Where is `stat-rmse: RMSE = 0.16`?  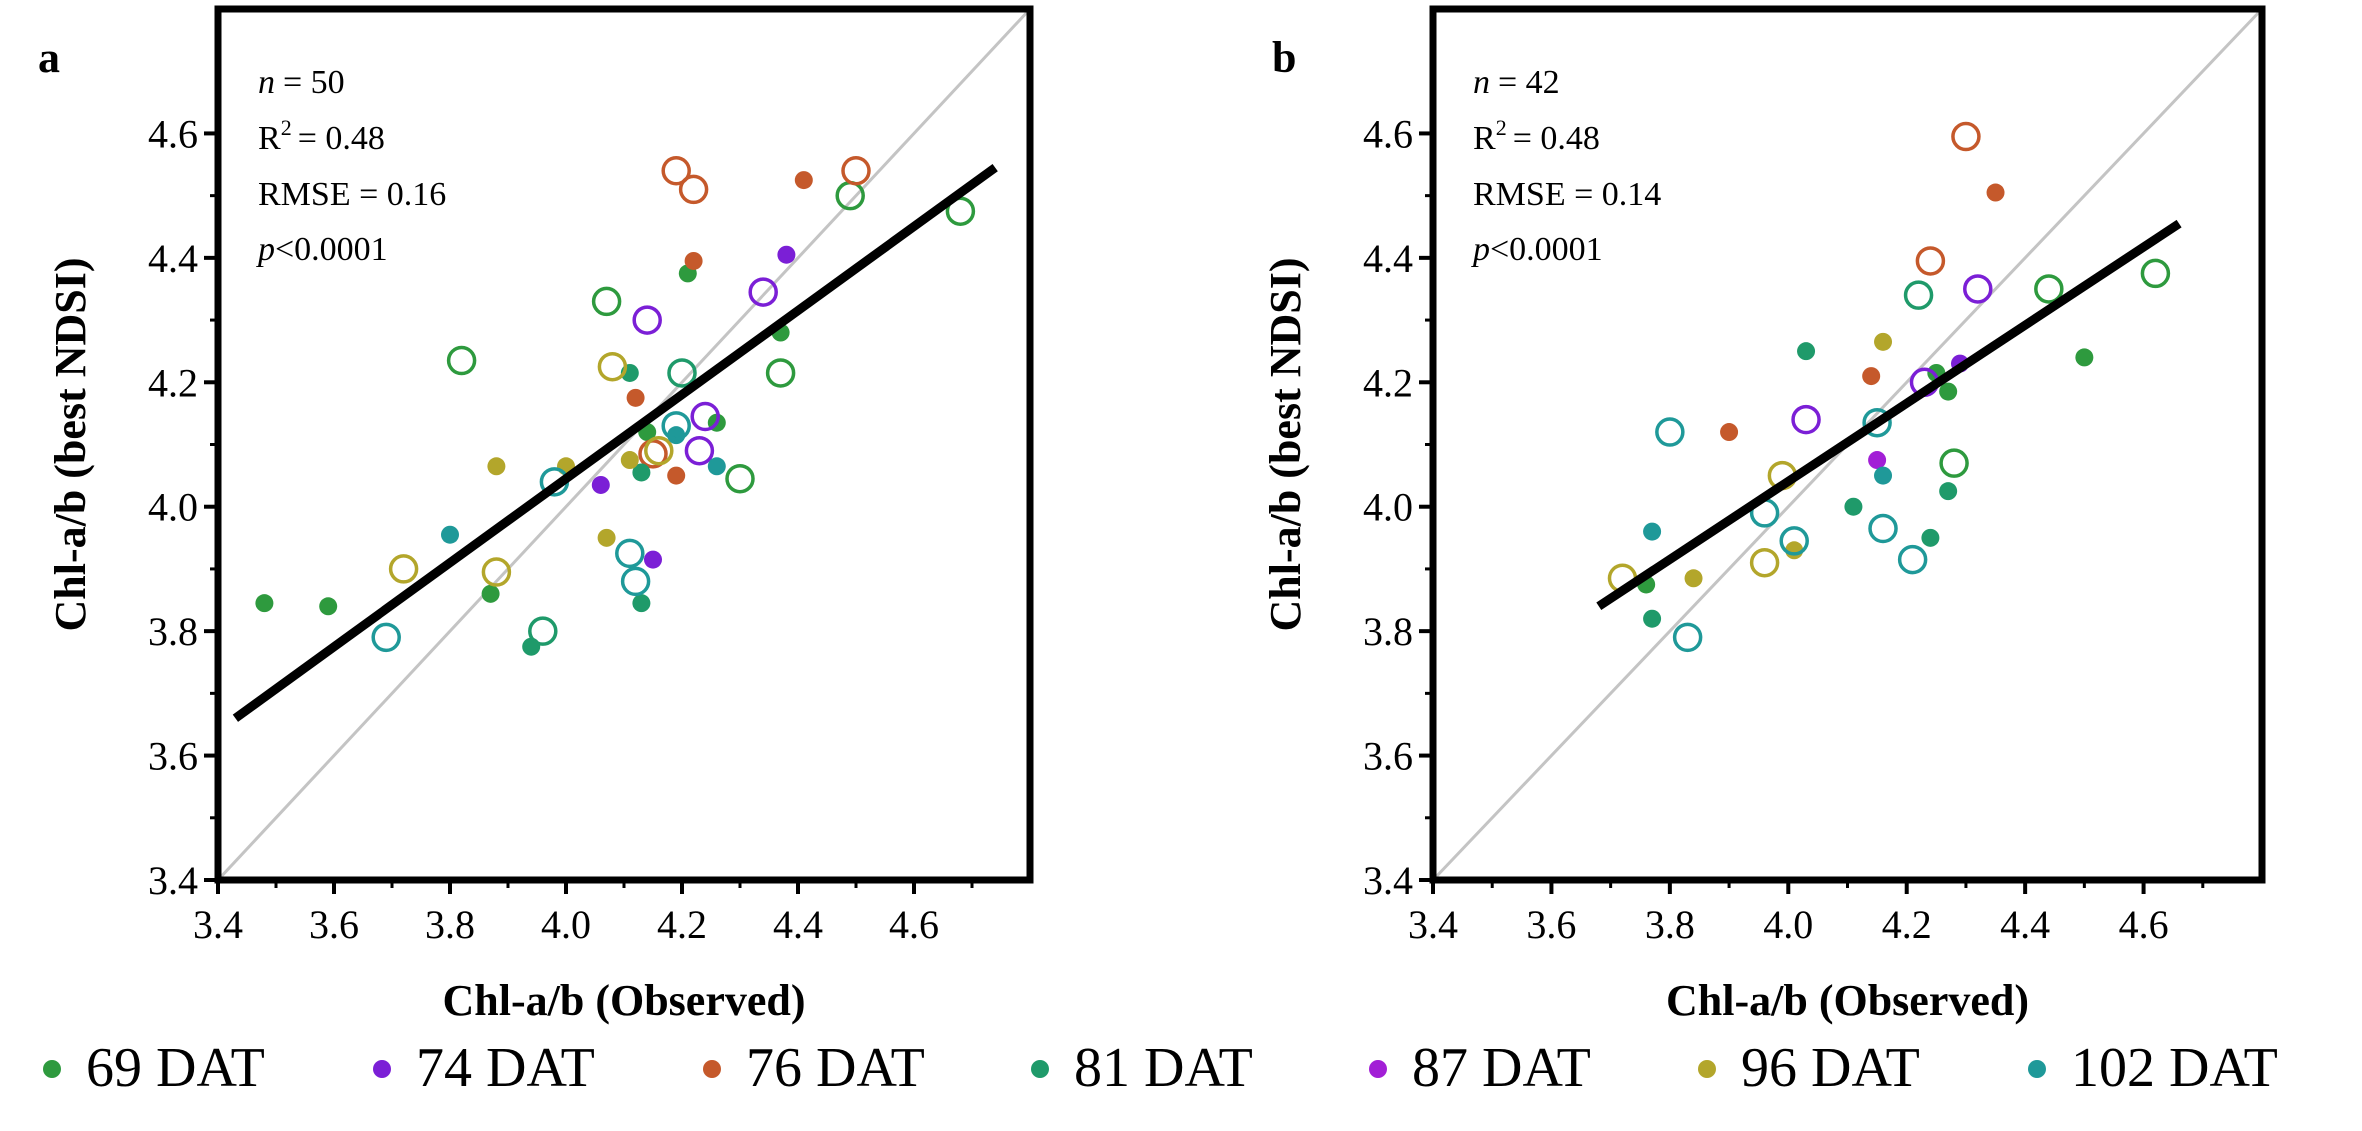 stat-rmse: RMSE = 0.16 is located at coordinates (352, 194).